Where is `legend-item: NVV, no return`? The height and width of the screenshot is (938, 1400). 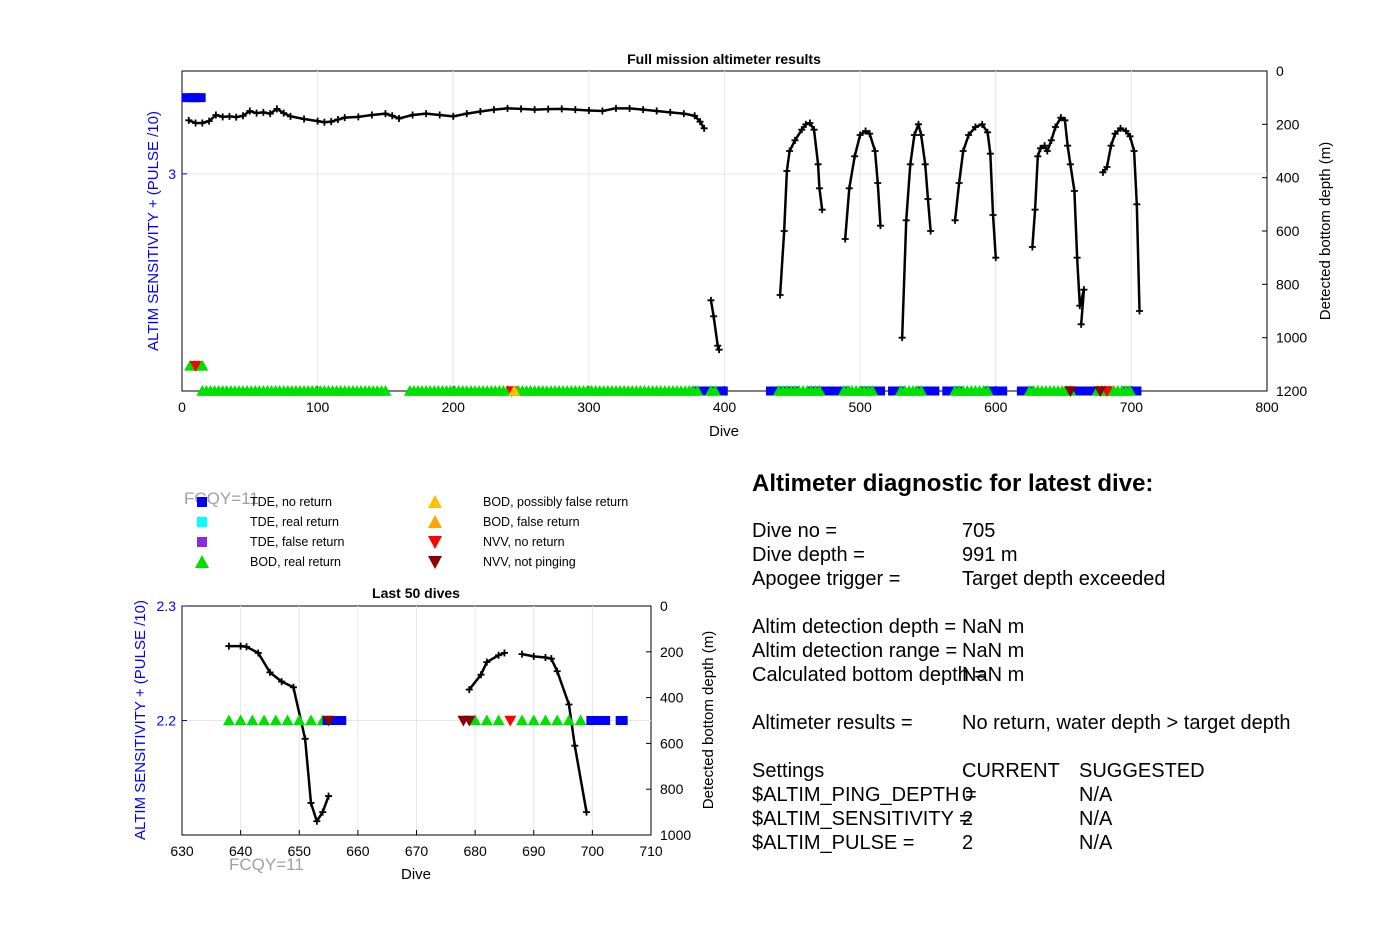 legend-item: NVV, no return is located at coordinates (495, 542).